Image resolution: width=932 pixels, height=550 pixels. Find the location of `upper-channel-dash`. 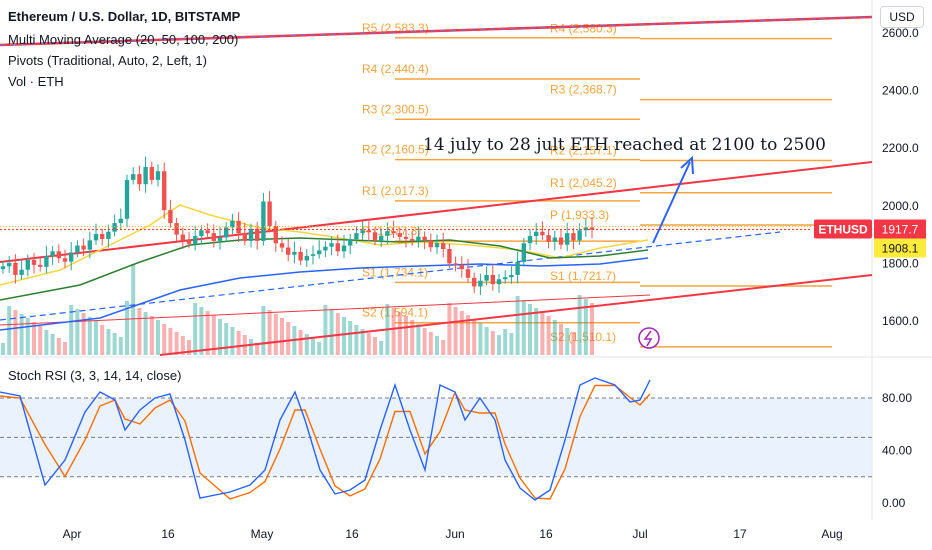

upper-channel-dash is located at coordinates (436, 31).